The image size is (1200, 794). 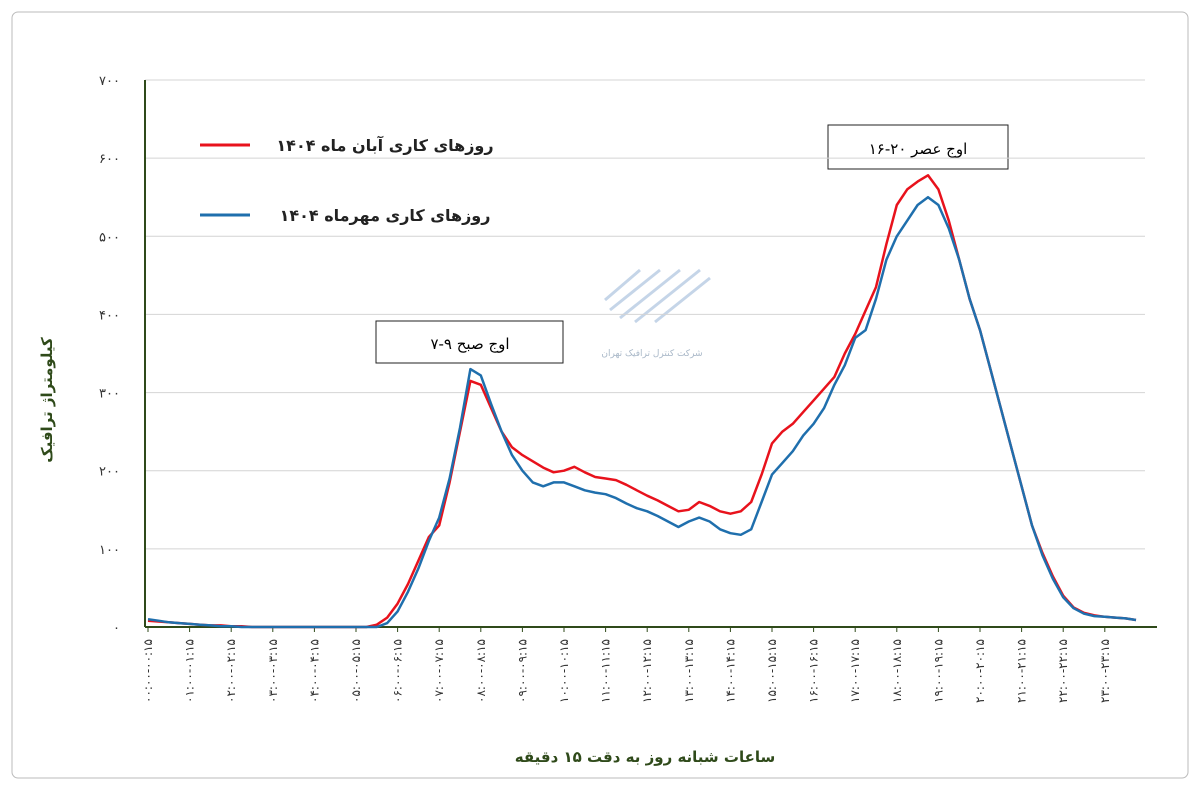 I want to click on legend-label: روزهای کاری مهرماه ۱۴۰۴, so click(x=385, y=215).